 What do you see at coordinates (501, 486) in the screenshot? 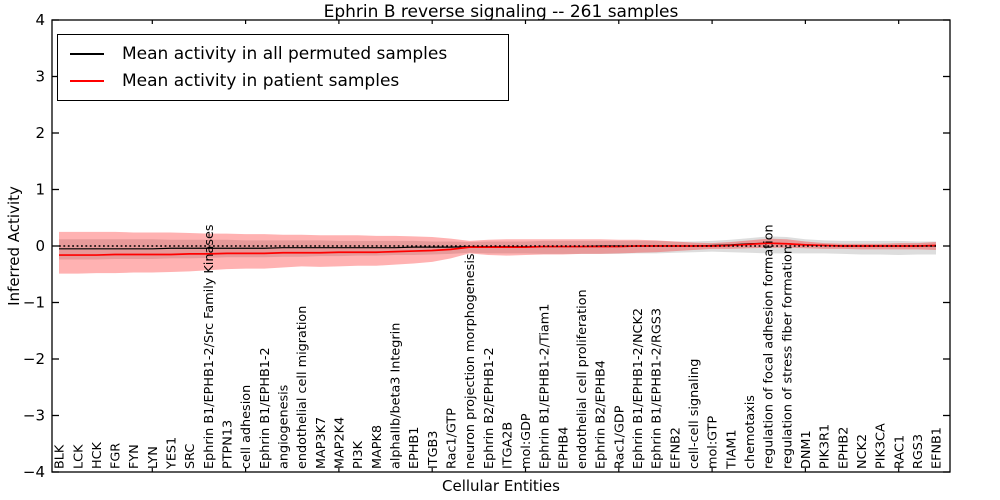
I see `x-axis-label: Cellular Entities` at bounding box center [501, 486].